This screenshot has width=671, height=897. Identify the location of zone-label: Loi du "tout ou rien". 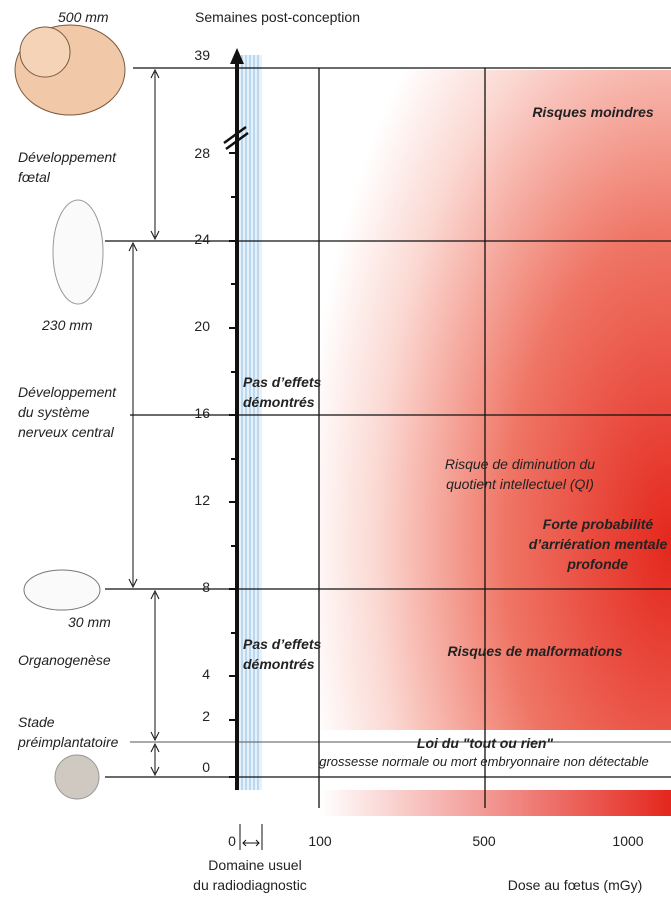
(485, 743).